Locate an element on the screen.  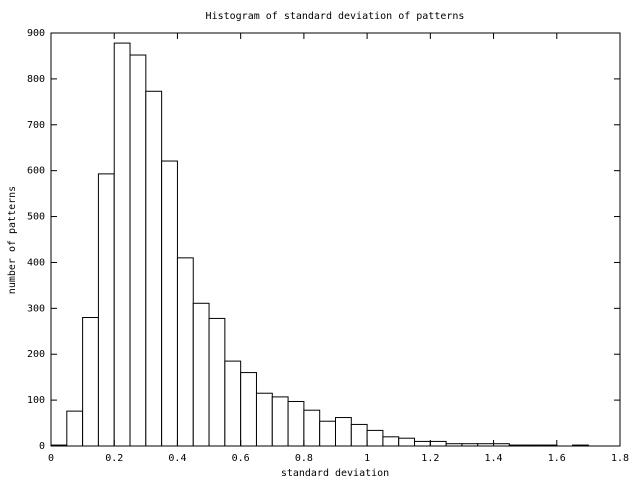
y-tick-label: 700 is located at coordinates (36, 125).